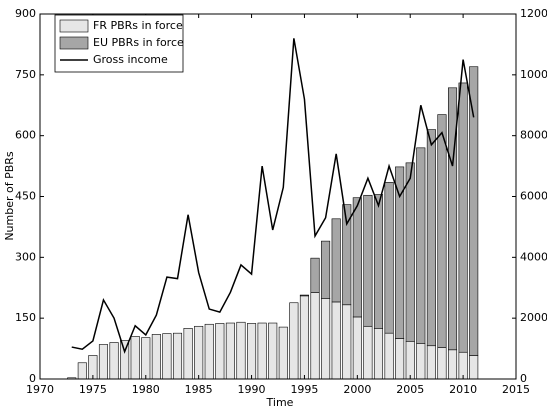 The height and width of the screenshot is (411, 547). Describe the element at coordinates (304, 389) in the screenshot. I see `x-tick-label: 1995` at that location.